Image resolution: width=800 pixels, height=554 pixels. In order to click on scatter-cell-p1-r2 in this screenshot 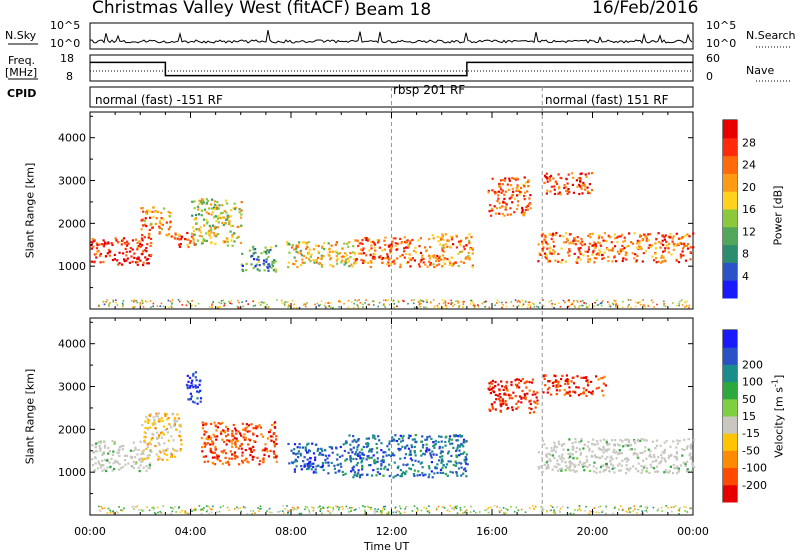, I will do `click(199, 384)`.